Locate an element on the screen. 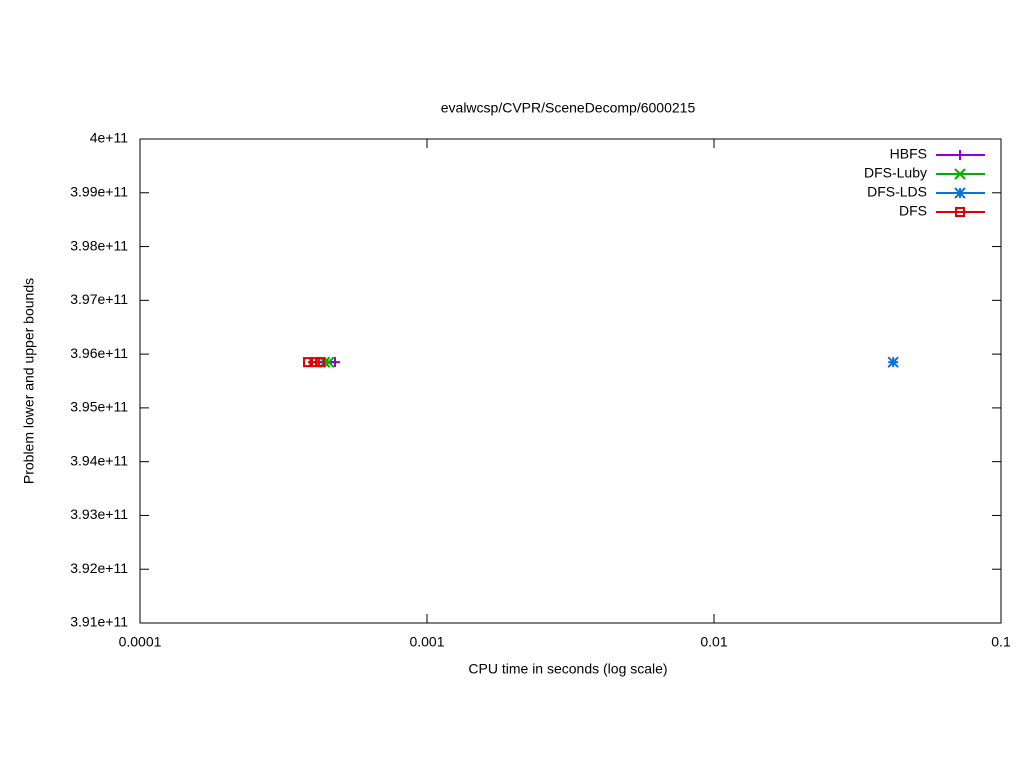  x-tick-label: 0.0001 is located at coordinates (140, 642).